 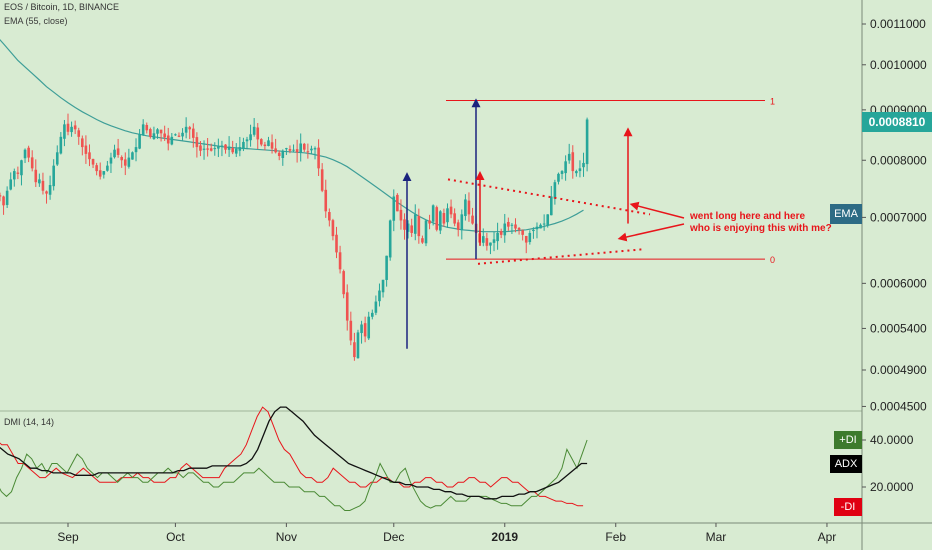 What do you see at coordinates (827, 537) in the screenshot?
I see `time-tick-label: Apr` at bounding box center [827, 537].